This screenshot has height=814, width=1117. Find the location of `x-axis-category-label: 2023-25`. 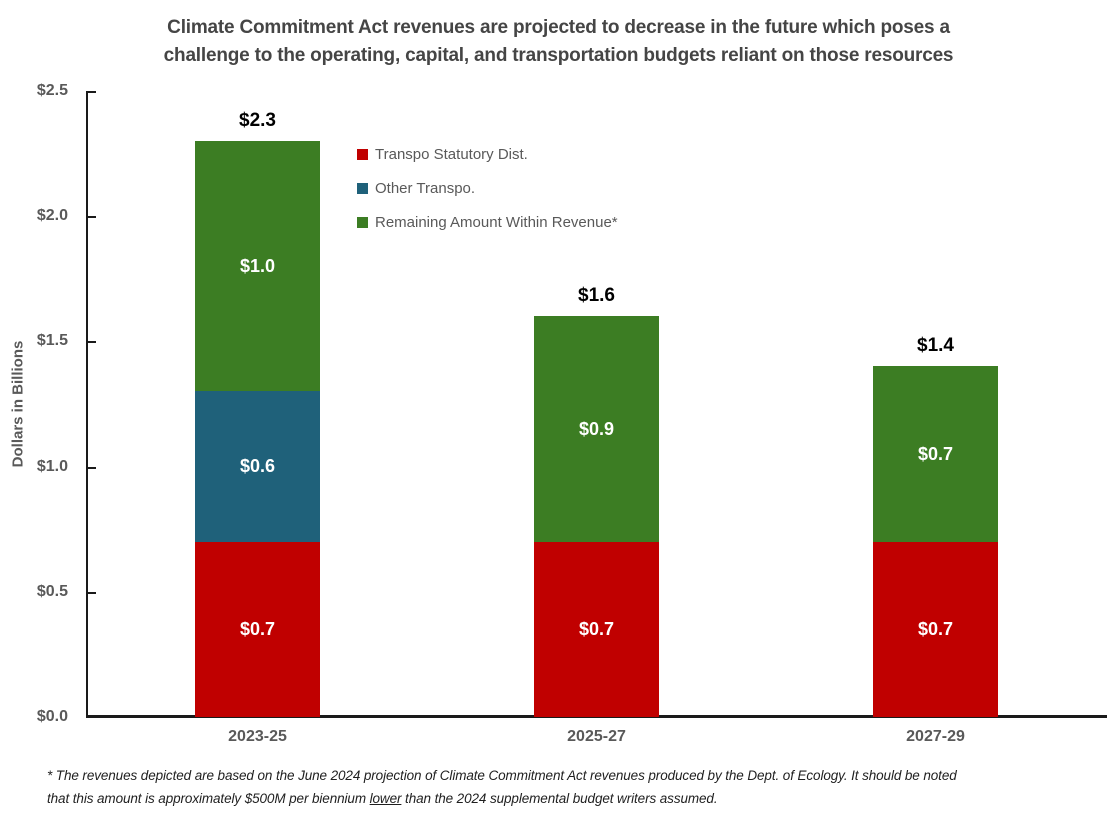

x-axis-category-label: 2023-25 is located at coordinates (257, 736).